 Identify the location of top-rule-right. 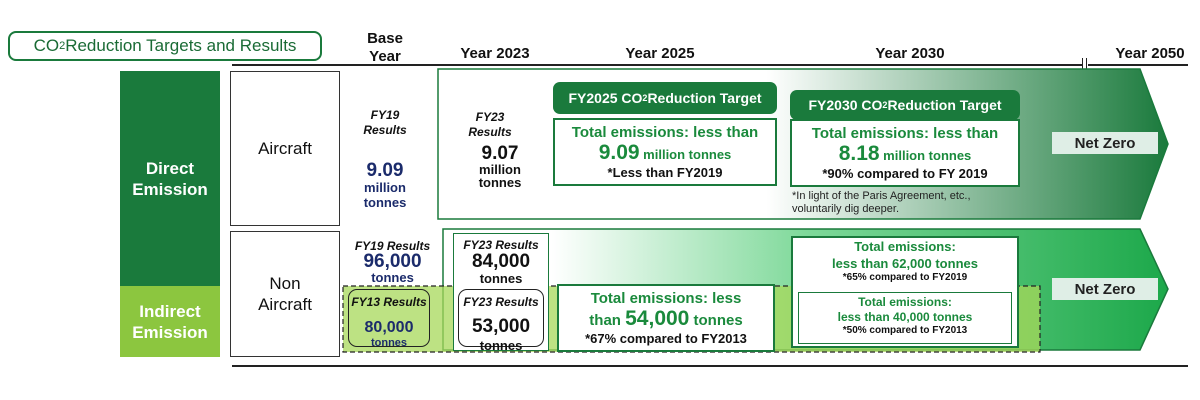
(1138, 65).